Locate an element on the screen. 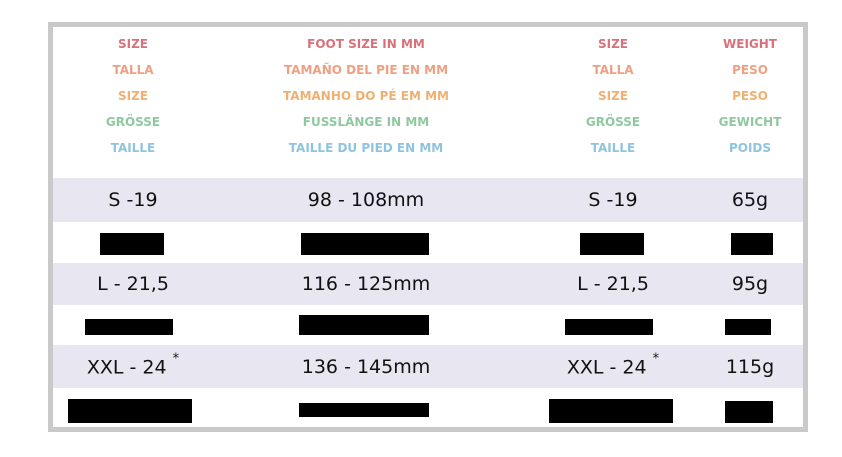 The width and height of the screenshot is (842, 457). cell-text: 95g is located at coordinates (750, 284).